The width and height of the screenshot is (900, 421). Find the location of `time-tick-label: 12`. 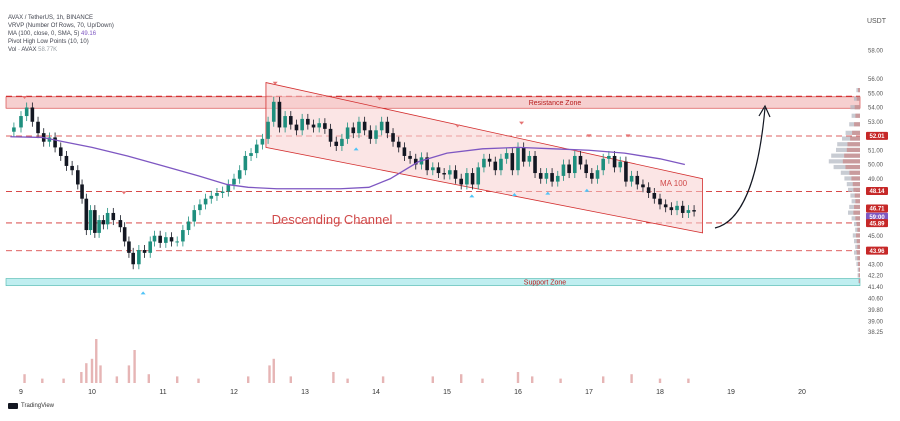

time-tick-label: 12 is located at coordinates (234, 392).